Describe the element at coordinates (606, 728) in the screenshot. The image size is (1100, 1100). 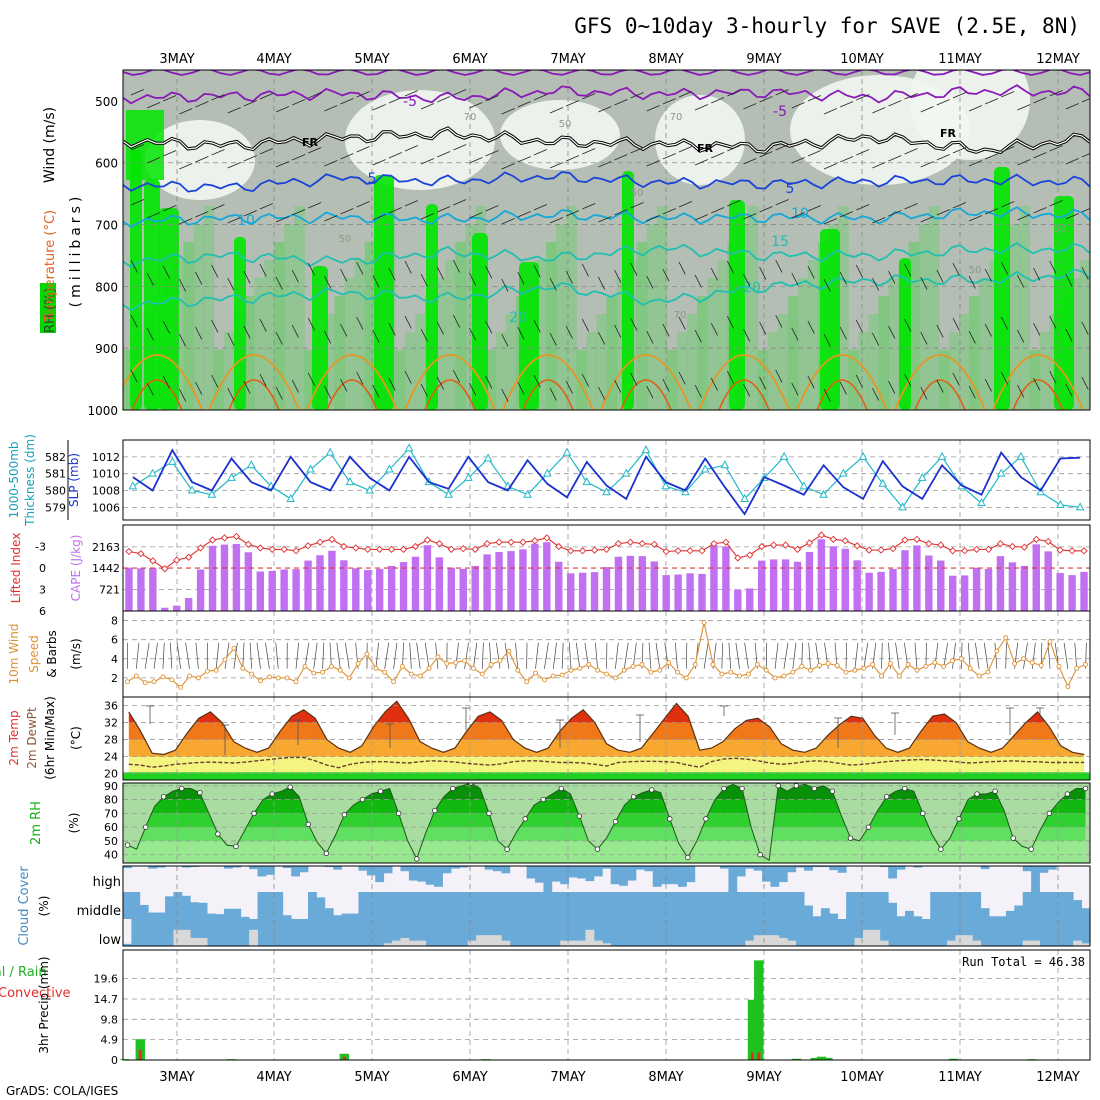
I see `temp-line` at that location.